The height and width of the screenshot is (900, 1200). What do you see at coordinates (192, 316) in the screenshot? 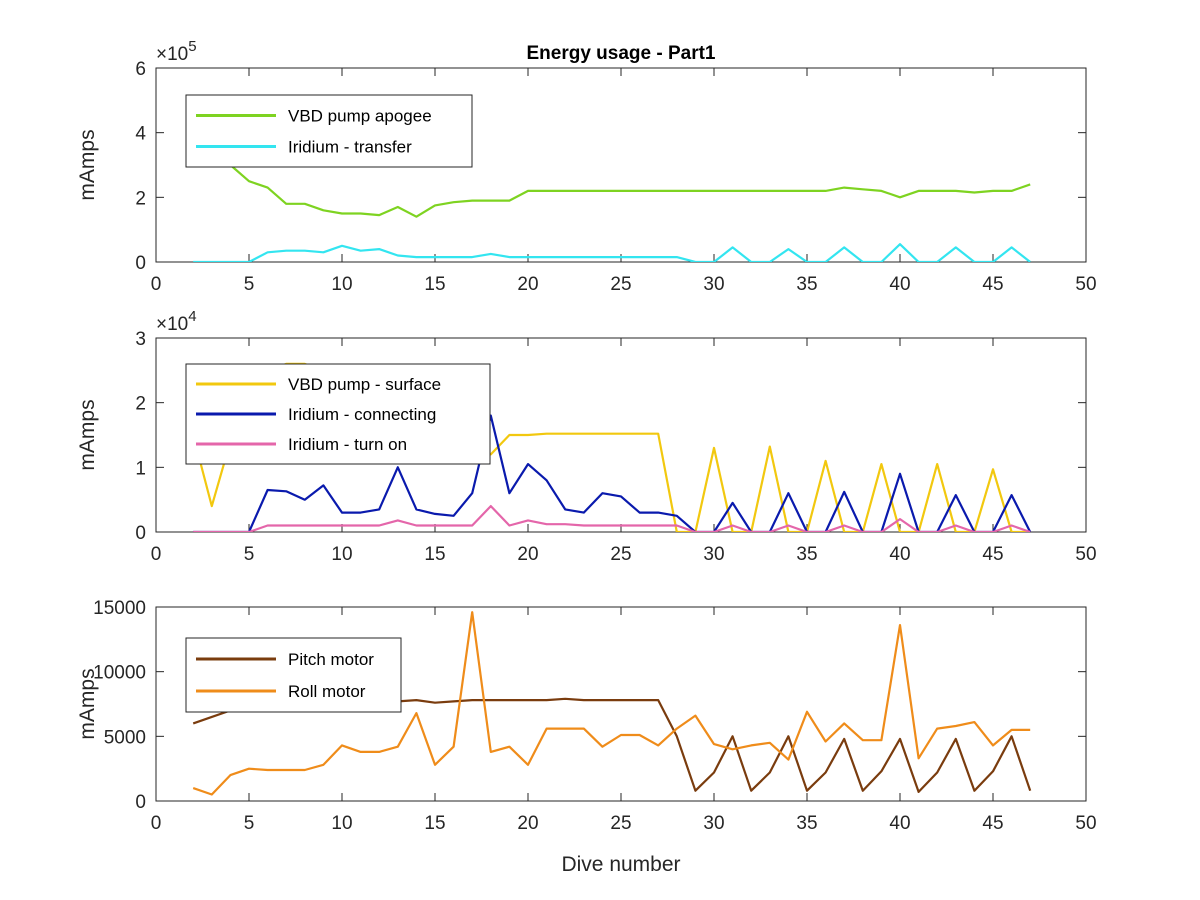
I see `exponent-power: 4` at bounding box center [192, 316].